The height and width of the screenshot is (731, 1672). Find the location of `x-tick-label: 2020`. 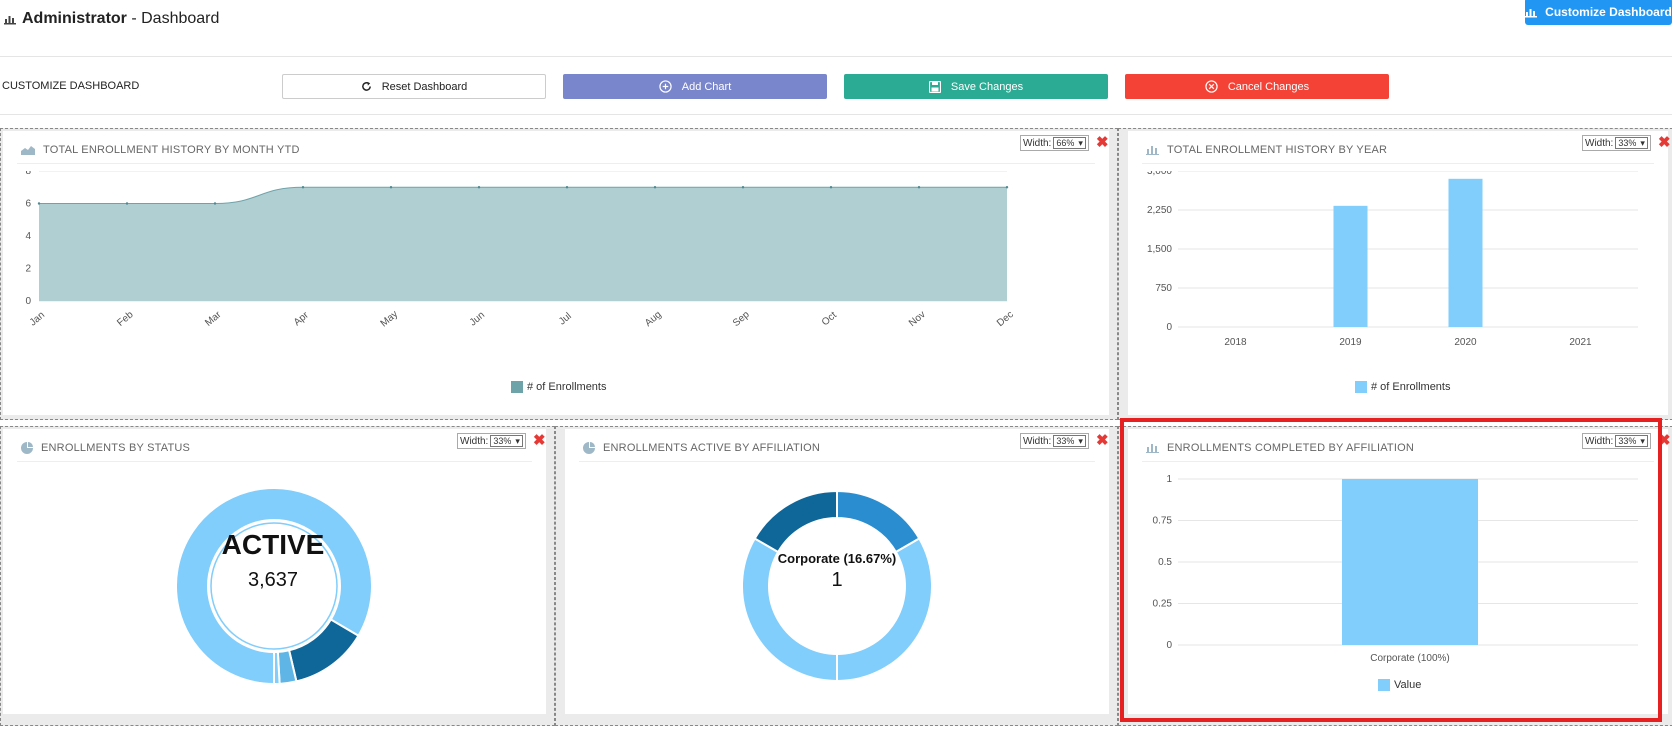

x-tick-label: 2020 is located at coordinates (1465, 342).